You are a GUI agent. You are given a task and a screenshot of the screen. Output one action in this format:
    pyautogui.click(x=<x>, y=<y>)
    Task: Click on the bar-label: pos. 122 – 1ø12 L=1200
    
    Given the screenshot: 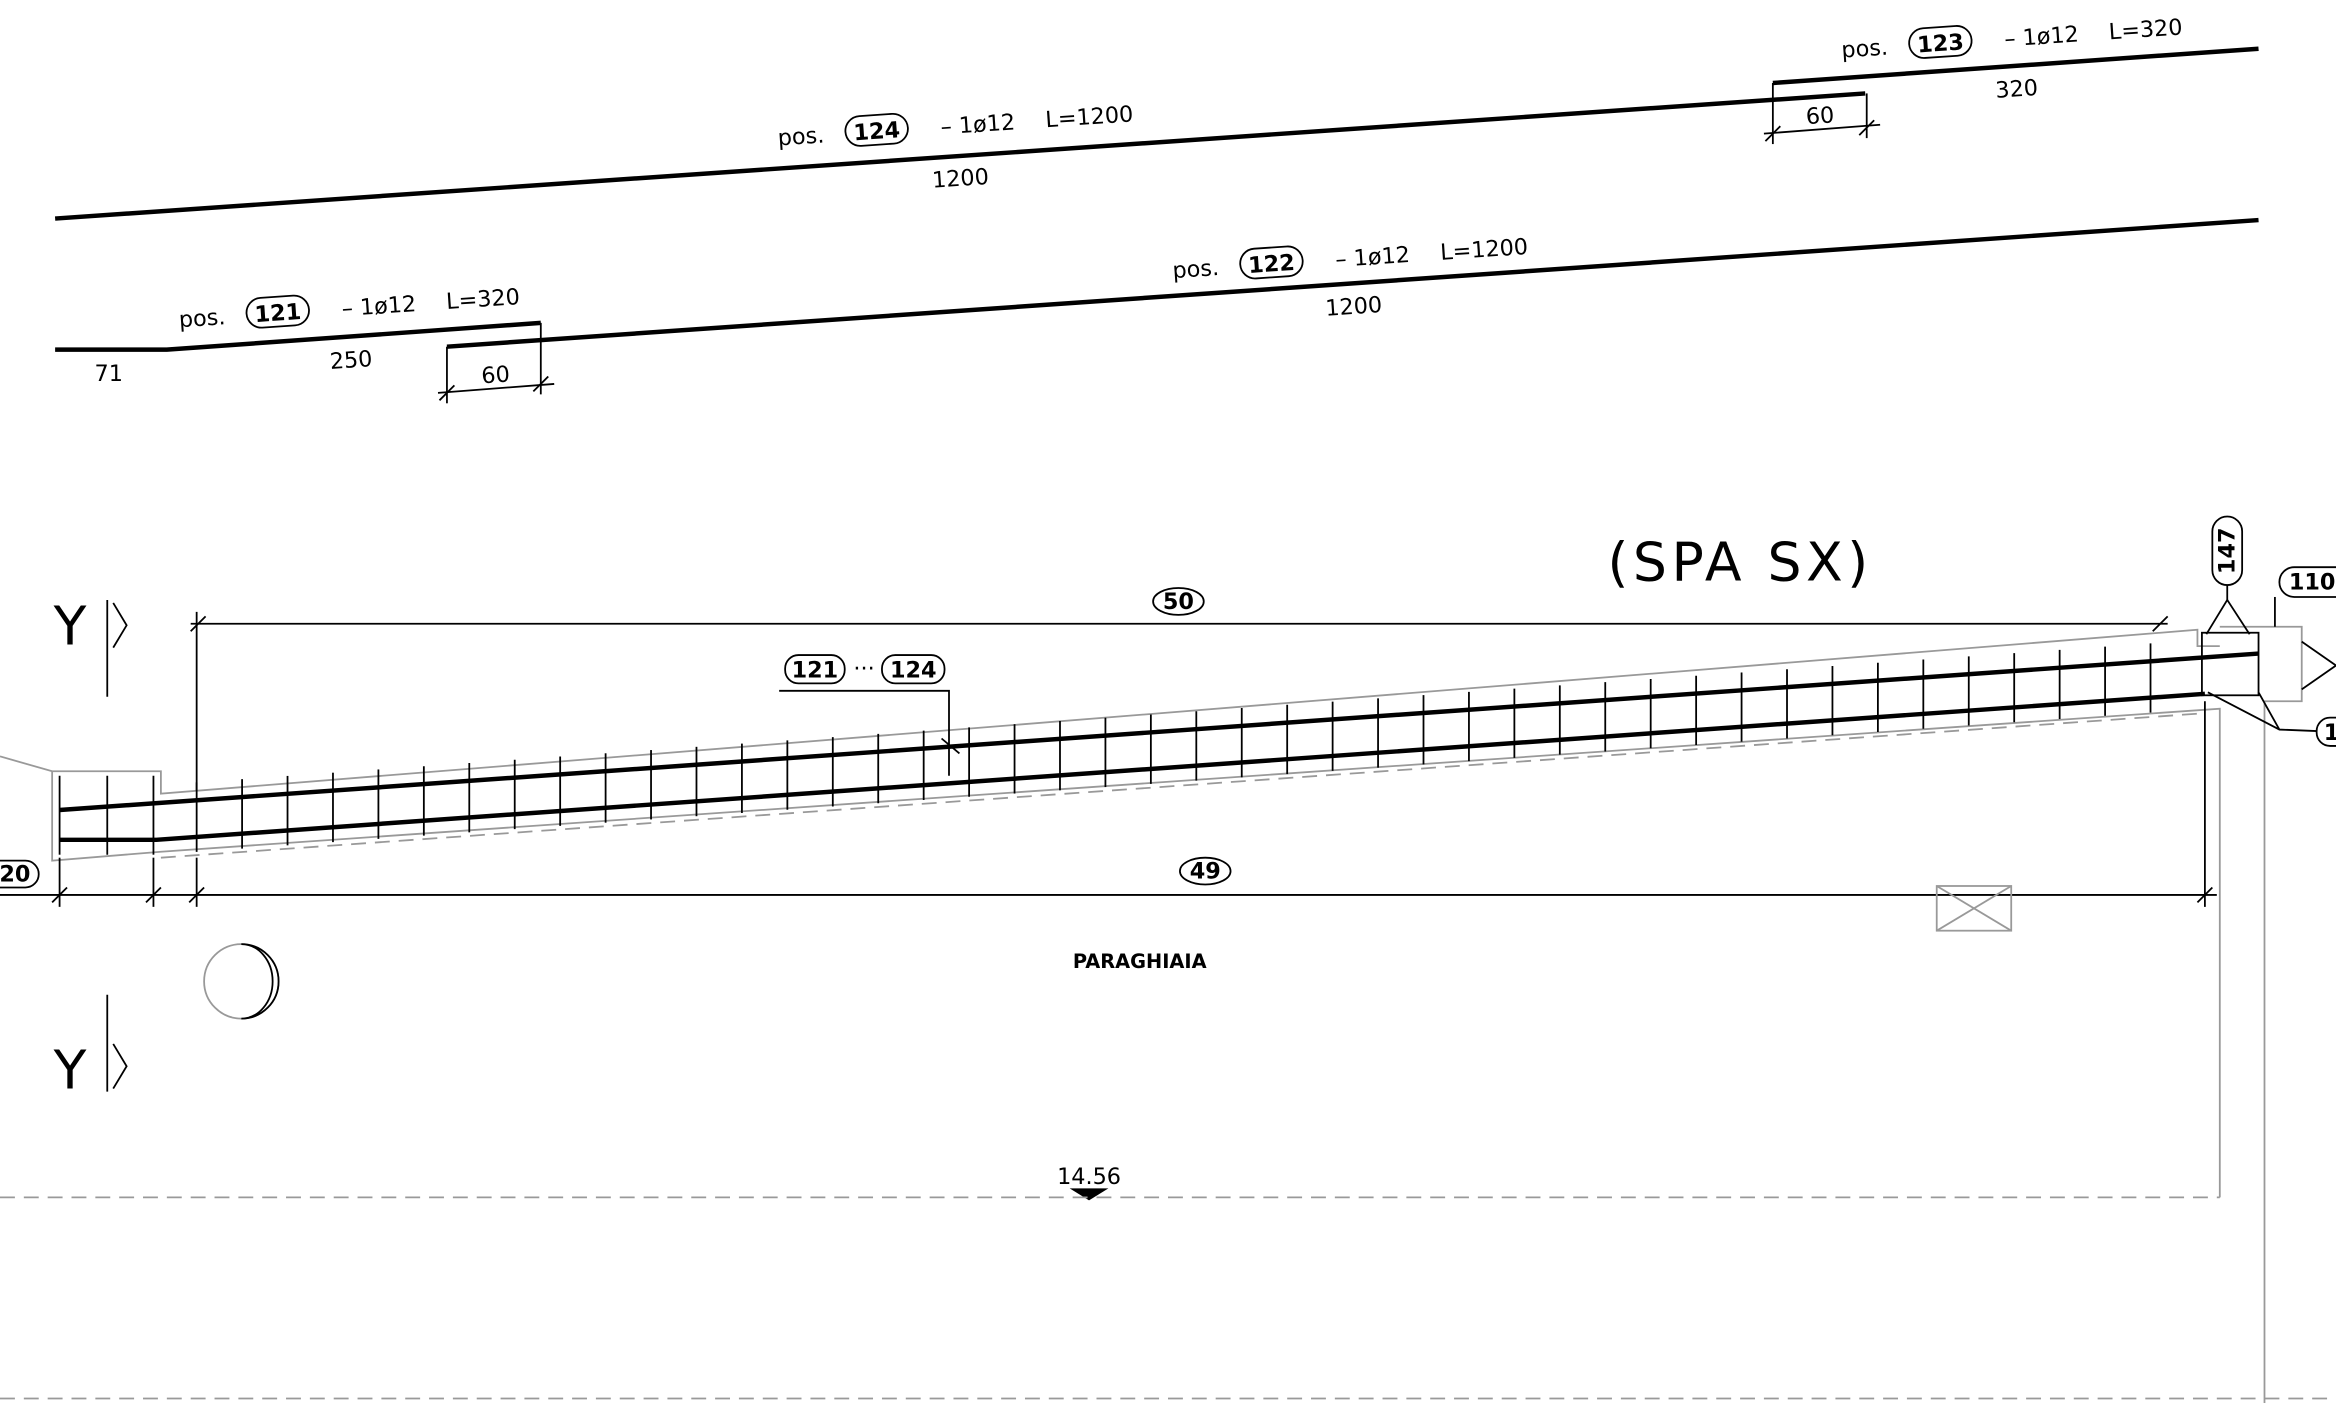 What is the action you would take?
    pyautogui.click(x=1350, y=259)
    